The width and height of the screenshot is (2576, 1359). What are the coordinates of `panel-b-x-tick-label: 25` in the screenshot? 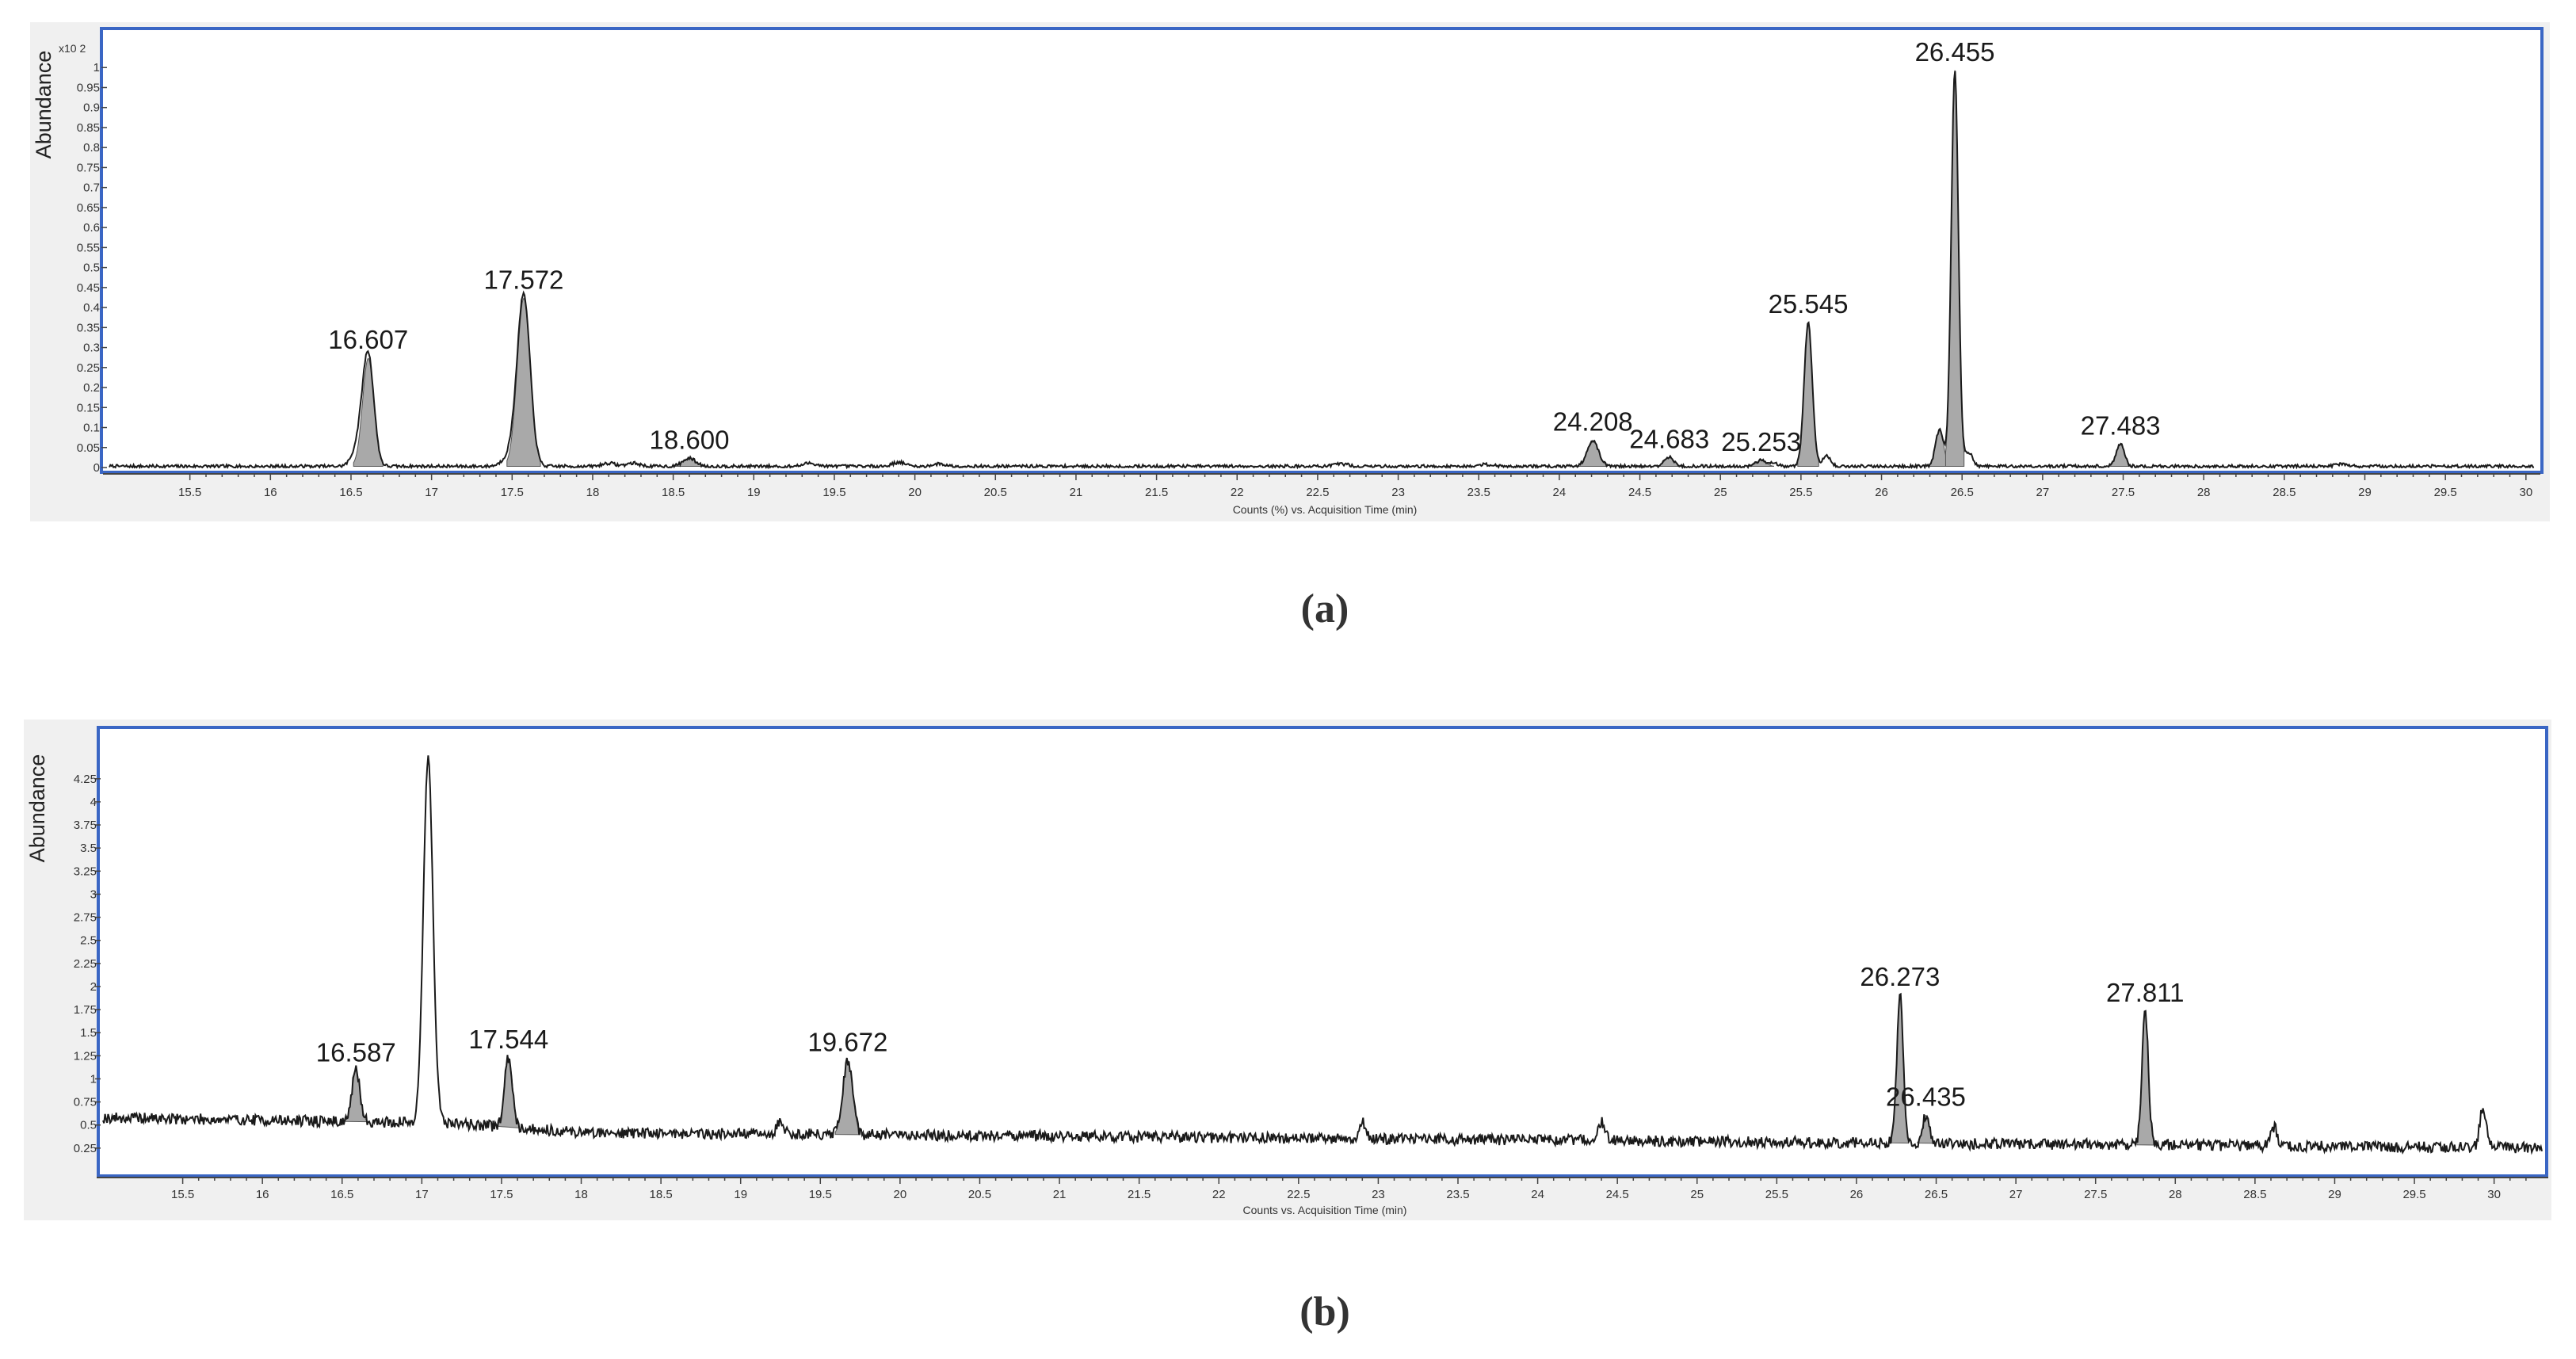 It's located at (1697, 1195).